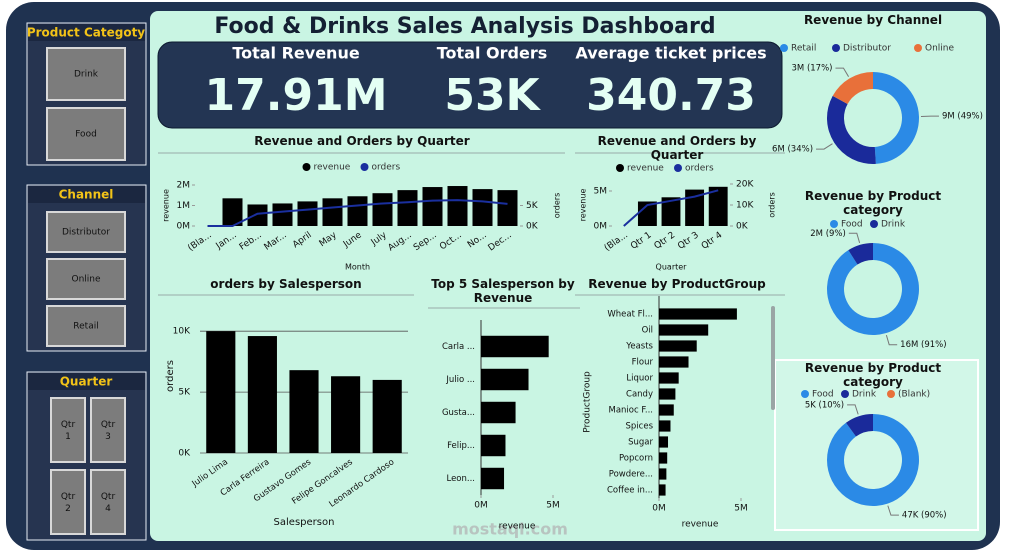 This screenshot has width=1021, height=554. Describe the element at coordinates (867, 49) in the screenshot. I see `legend-label: Distributor` at that location.